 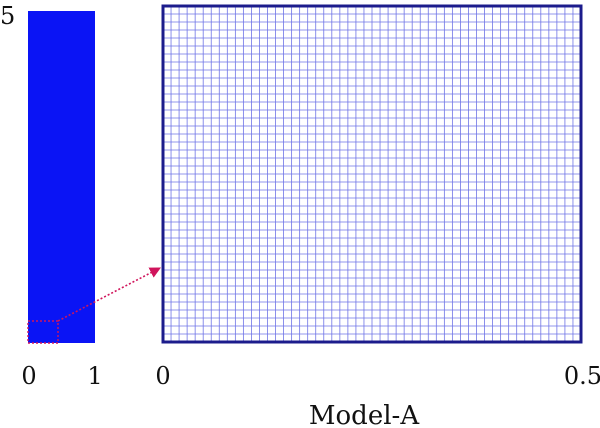 What do you see at coordinates (43, 332) in the screenshot?
I see `zoom-region-box` at bounding box center [43, 332].